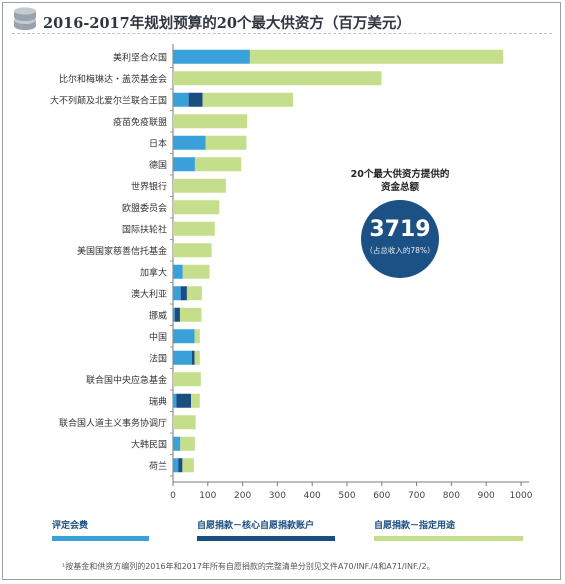 Image resolution: width=565 pixels, height=584 pixels. Describe the element at coordinates (282, 33) in the screenshot. I see `title-divider` at that location.